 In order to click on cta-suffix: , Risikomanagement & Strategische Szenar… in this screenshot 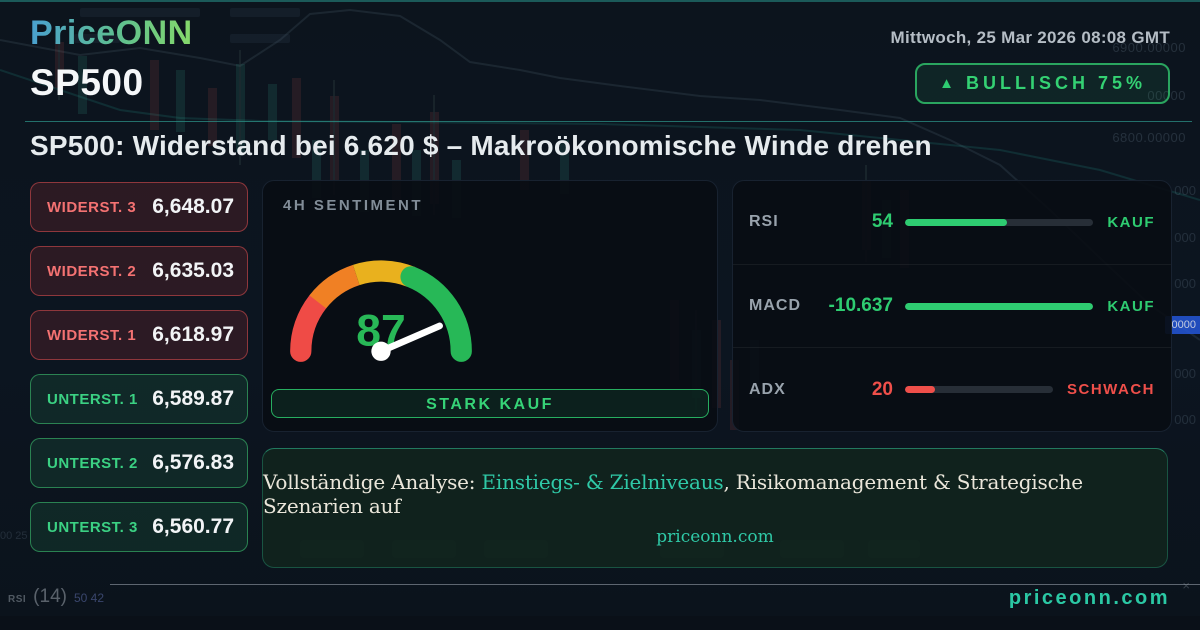, I will do `click(673, 493)`.